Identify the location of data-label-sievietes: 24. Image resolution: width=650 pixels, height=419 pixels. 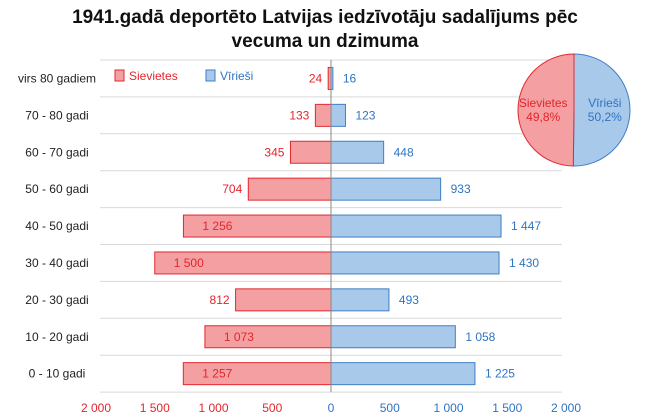
(316, 78).